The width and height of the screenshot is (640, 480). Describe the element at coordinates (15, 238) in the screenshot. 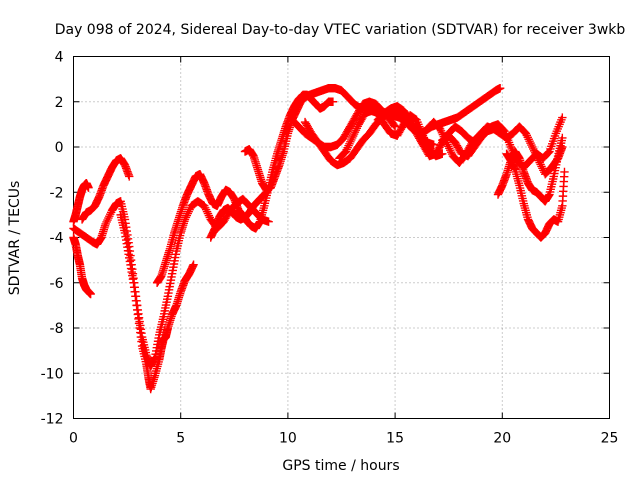

I see `y-axis-label: SDTVAR / TECUs` at that location.